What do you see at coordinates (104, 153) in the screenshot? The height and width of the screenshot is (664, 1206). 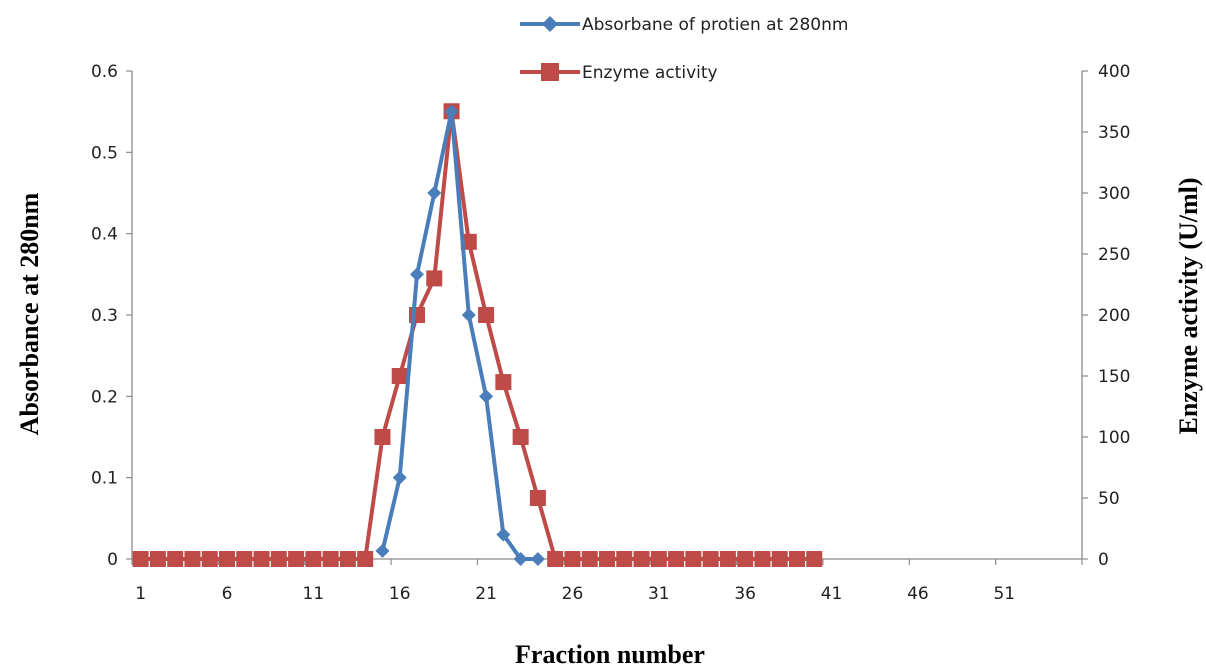 I see `y-left-tick-label: 0.5` at bounding box center [104, 153].